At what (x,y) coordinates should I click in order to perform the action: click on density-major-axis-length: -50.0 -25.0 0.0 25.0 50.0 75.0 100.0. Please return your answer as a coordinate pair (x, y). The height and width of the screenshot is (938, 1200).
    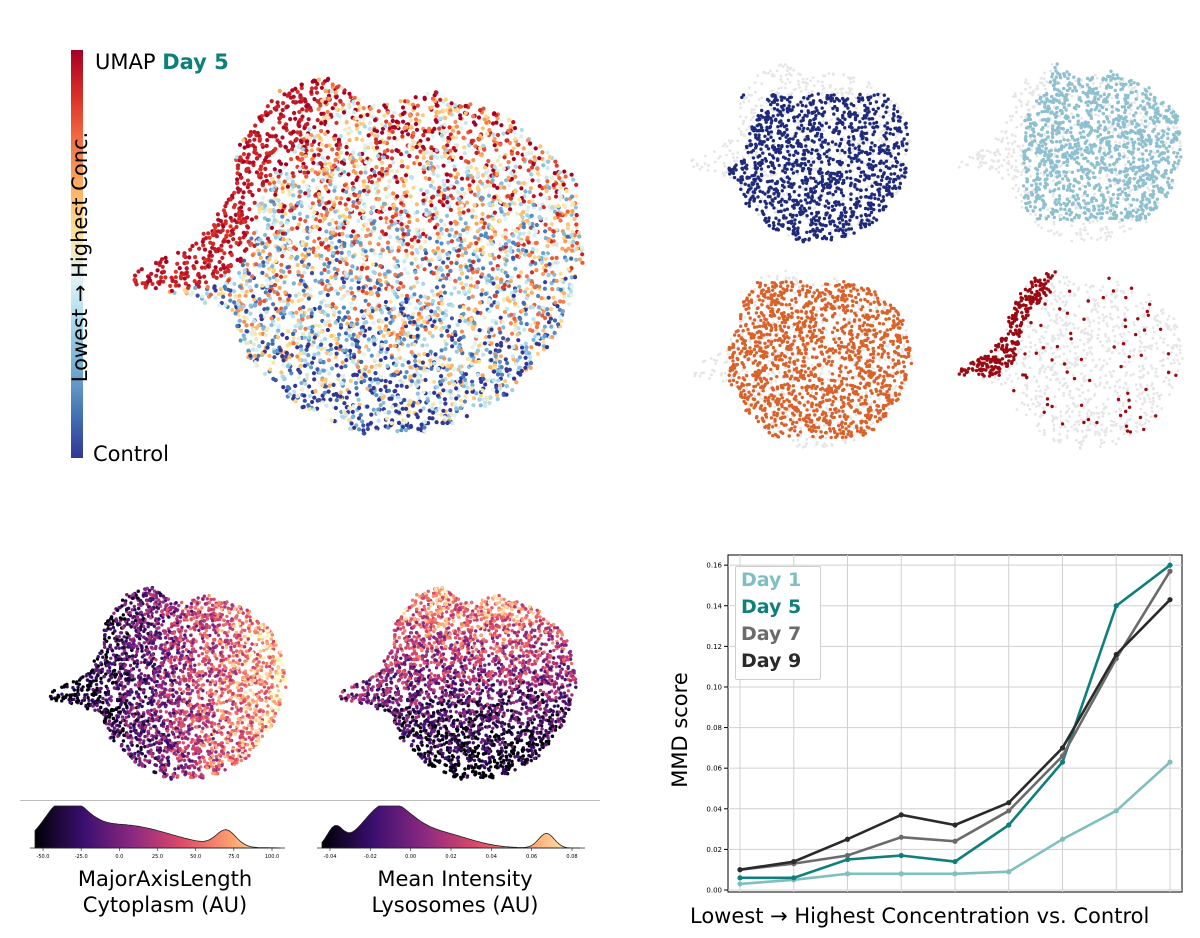
    Looking at the image, I should click on (157, 832).